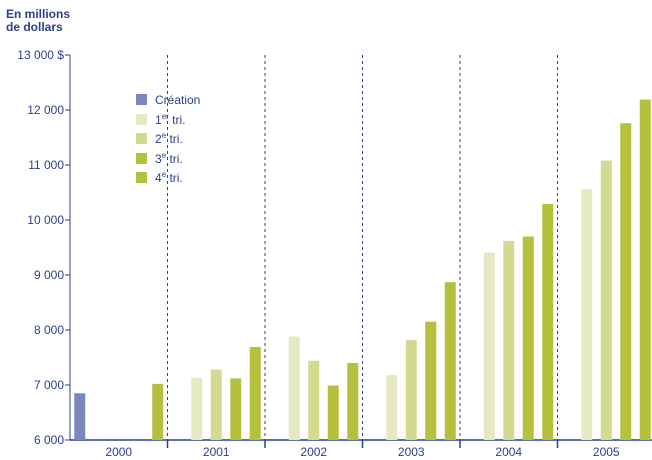  Describe the element at coordinates (46, 165) in the screenshot. I see `y-tick-label-5: 11 000` at that location.